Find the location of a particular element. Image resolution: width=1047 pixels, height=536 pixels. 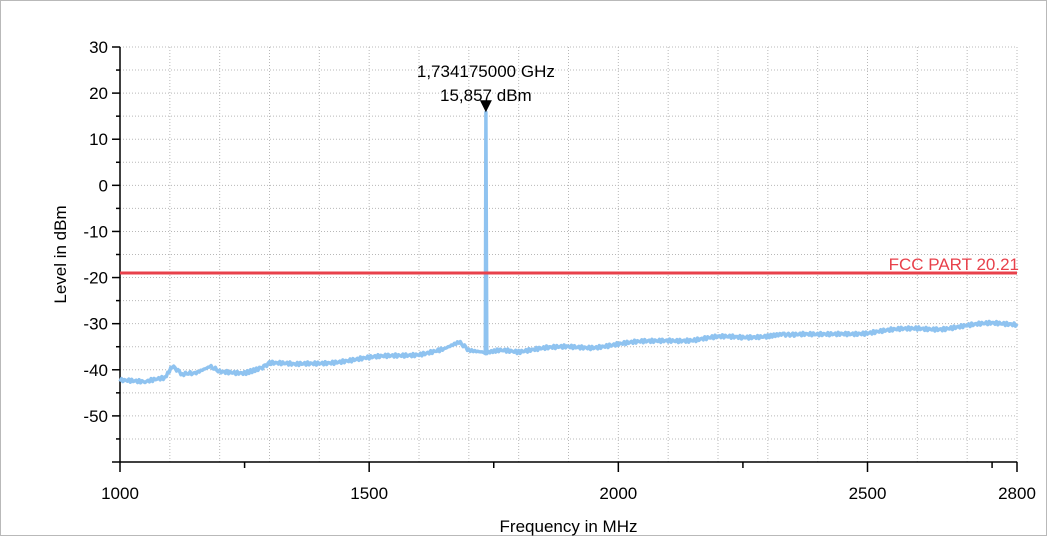

x-tick-label: 2500 is located at coordinates (868, 493).